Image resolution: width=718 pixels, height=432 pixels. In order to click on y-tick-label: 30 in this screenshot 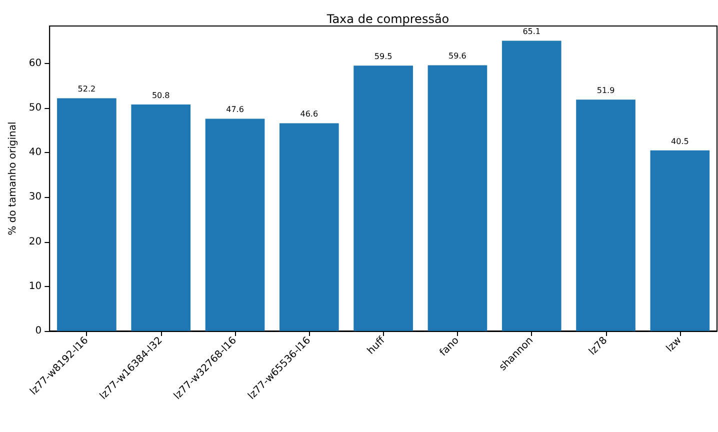, I will do `click(35, 197)`.